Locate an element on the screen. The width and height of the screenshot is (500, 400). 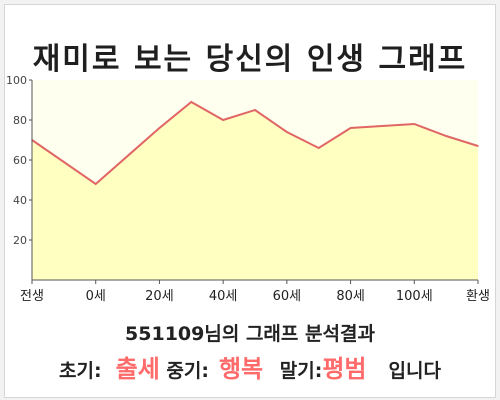
x-tick-label: 20세 is located at coordinates (159, 296).